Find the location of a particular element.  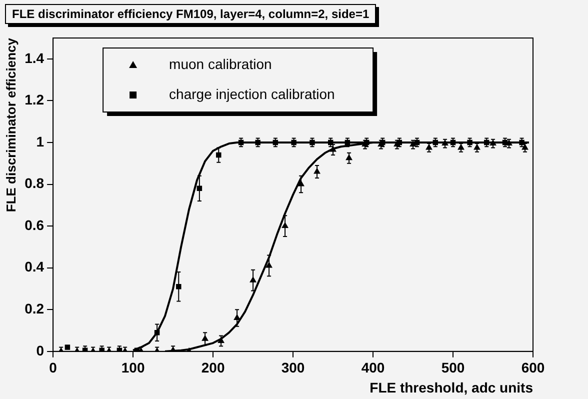

y-tick-label: 0.8 is located at coordinates (34, 183).